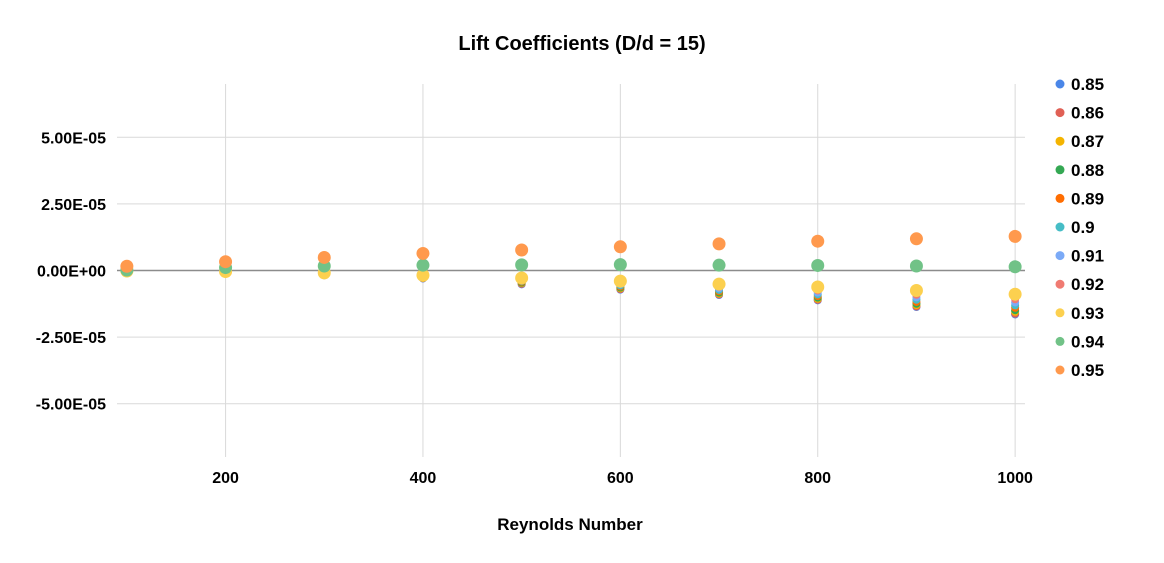 This screenshot has width=1164, height=563. What do you see at coordinates (1087, 313) in the screenshot?
I see `legend-label: 0.93` at bounding box center [1087, 313].